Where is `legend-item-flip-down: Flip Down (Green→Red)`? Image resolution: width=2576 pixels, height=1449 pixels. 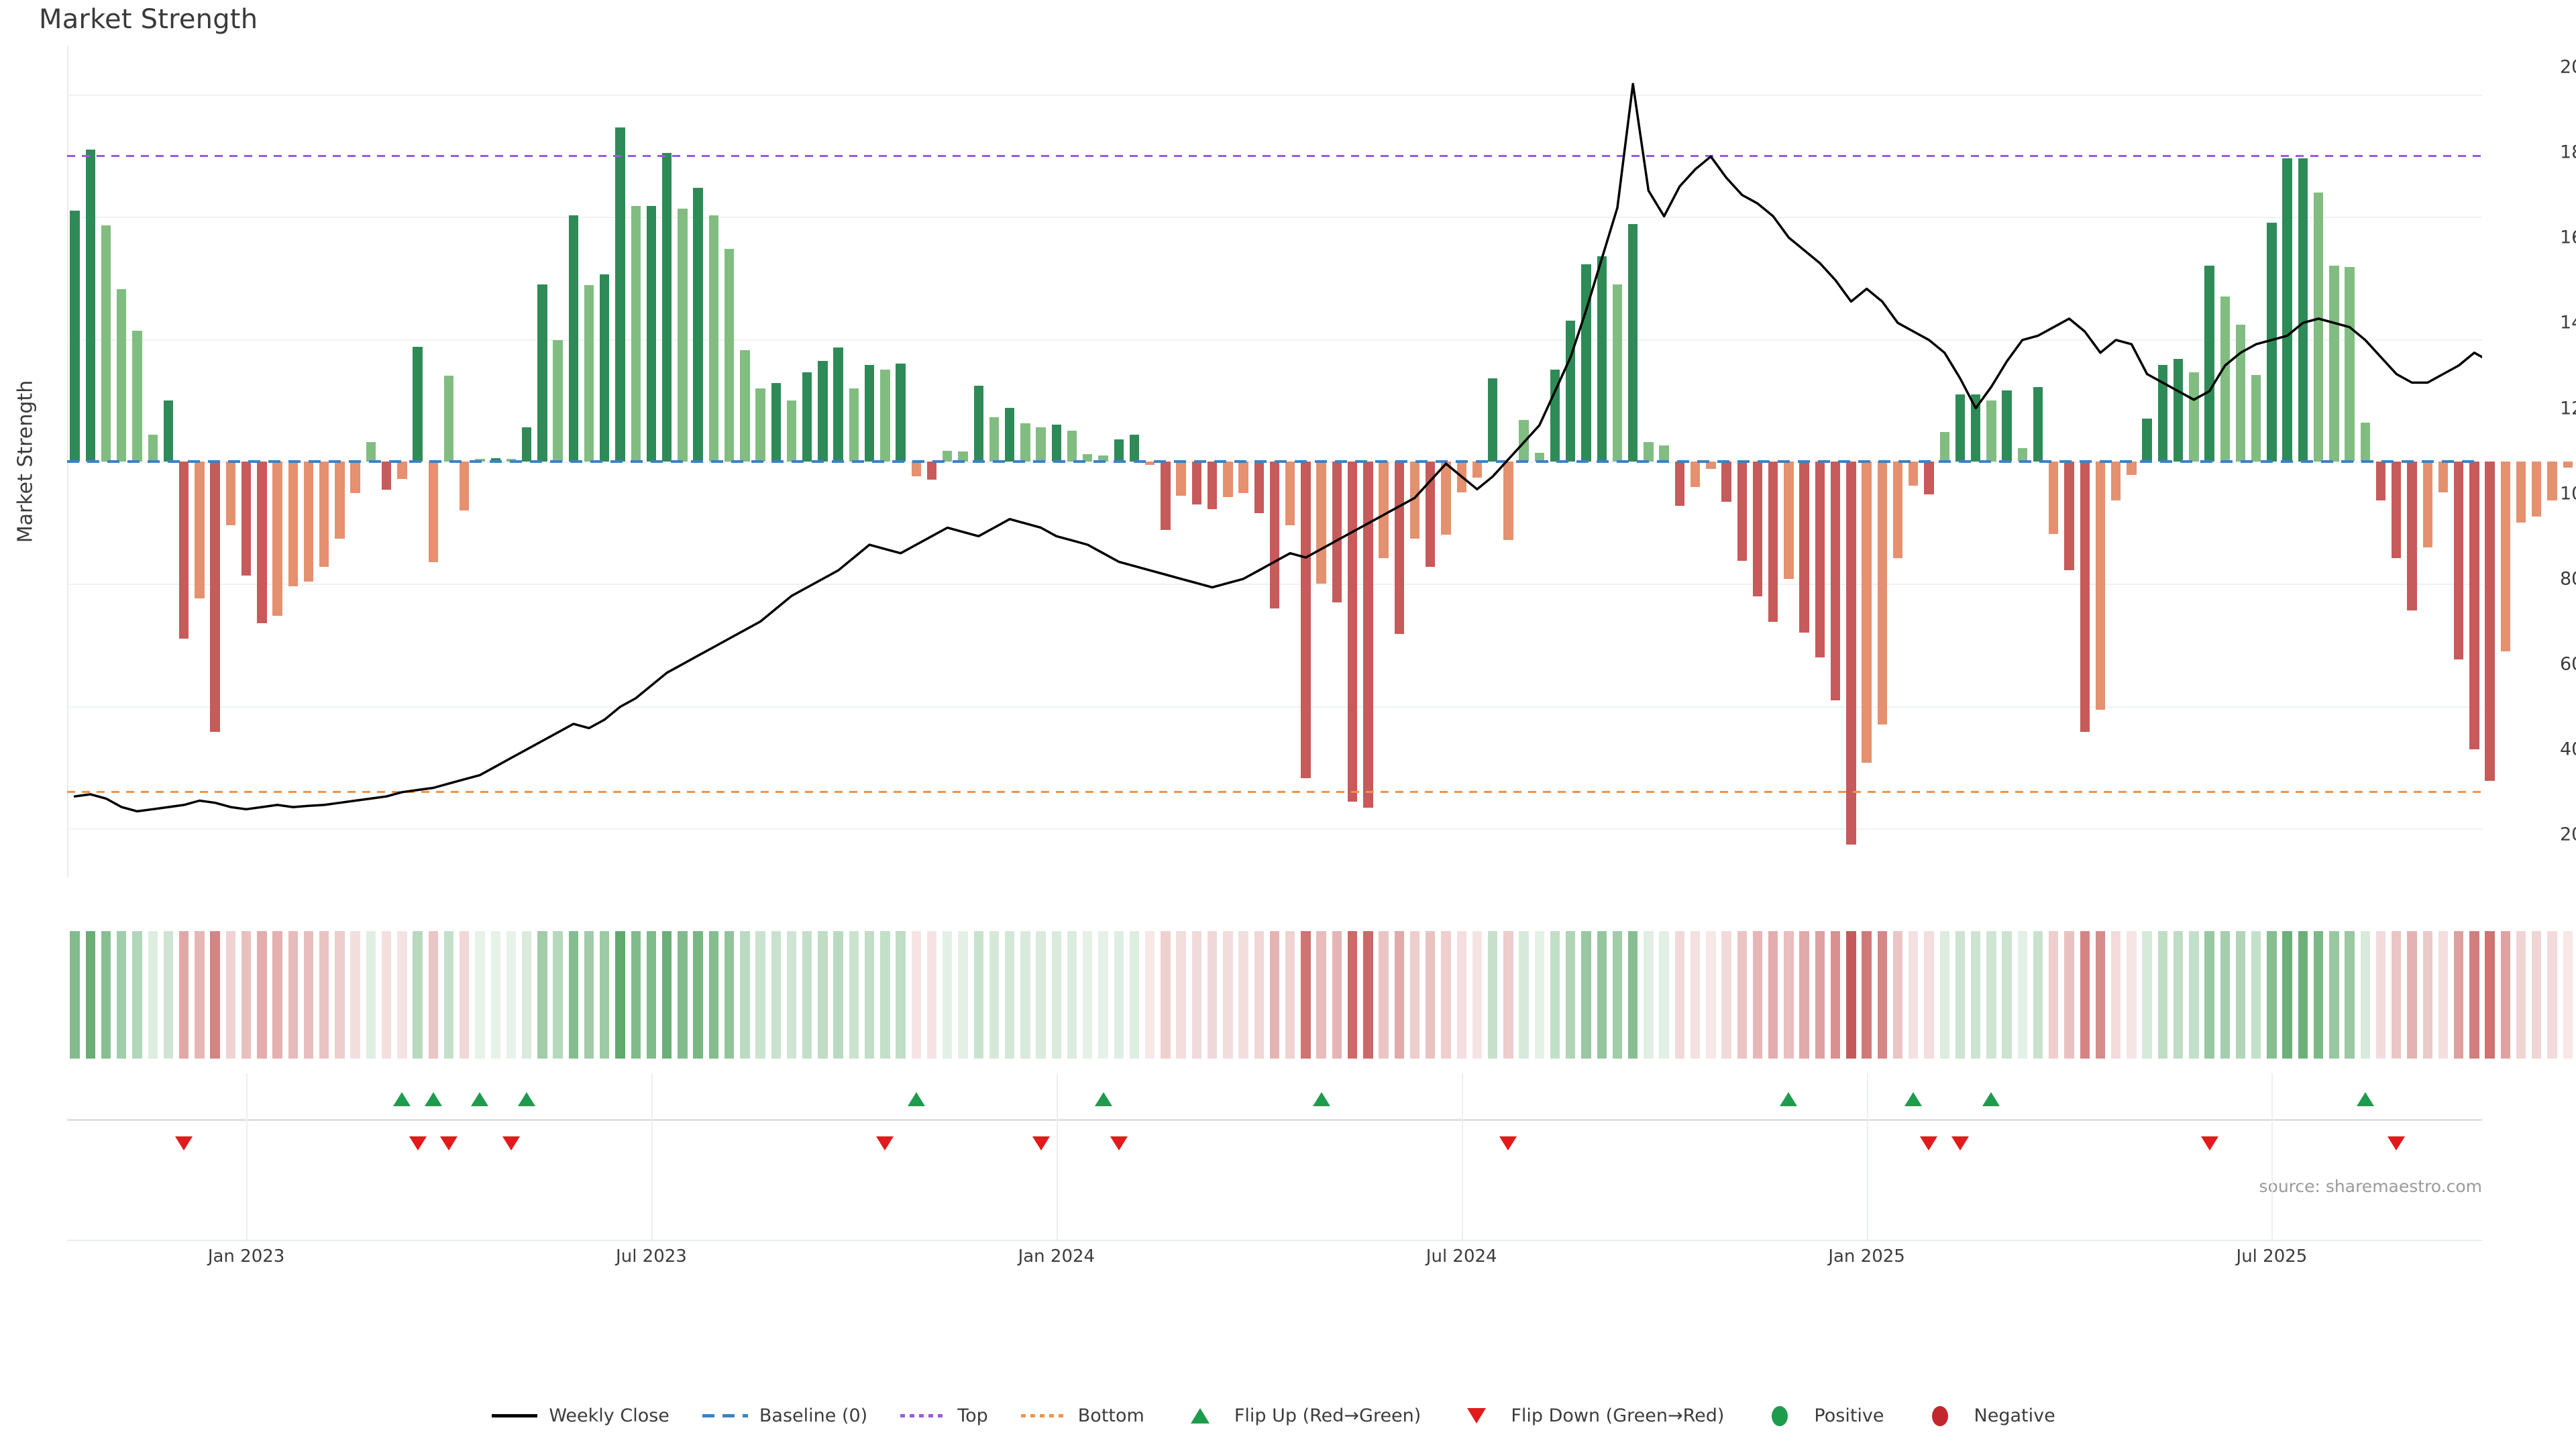 legend-item-flip-down: Flip Down (Green→Red) is located at coordinates (1588, 1415).